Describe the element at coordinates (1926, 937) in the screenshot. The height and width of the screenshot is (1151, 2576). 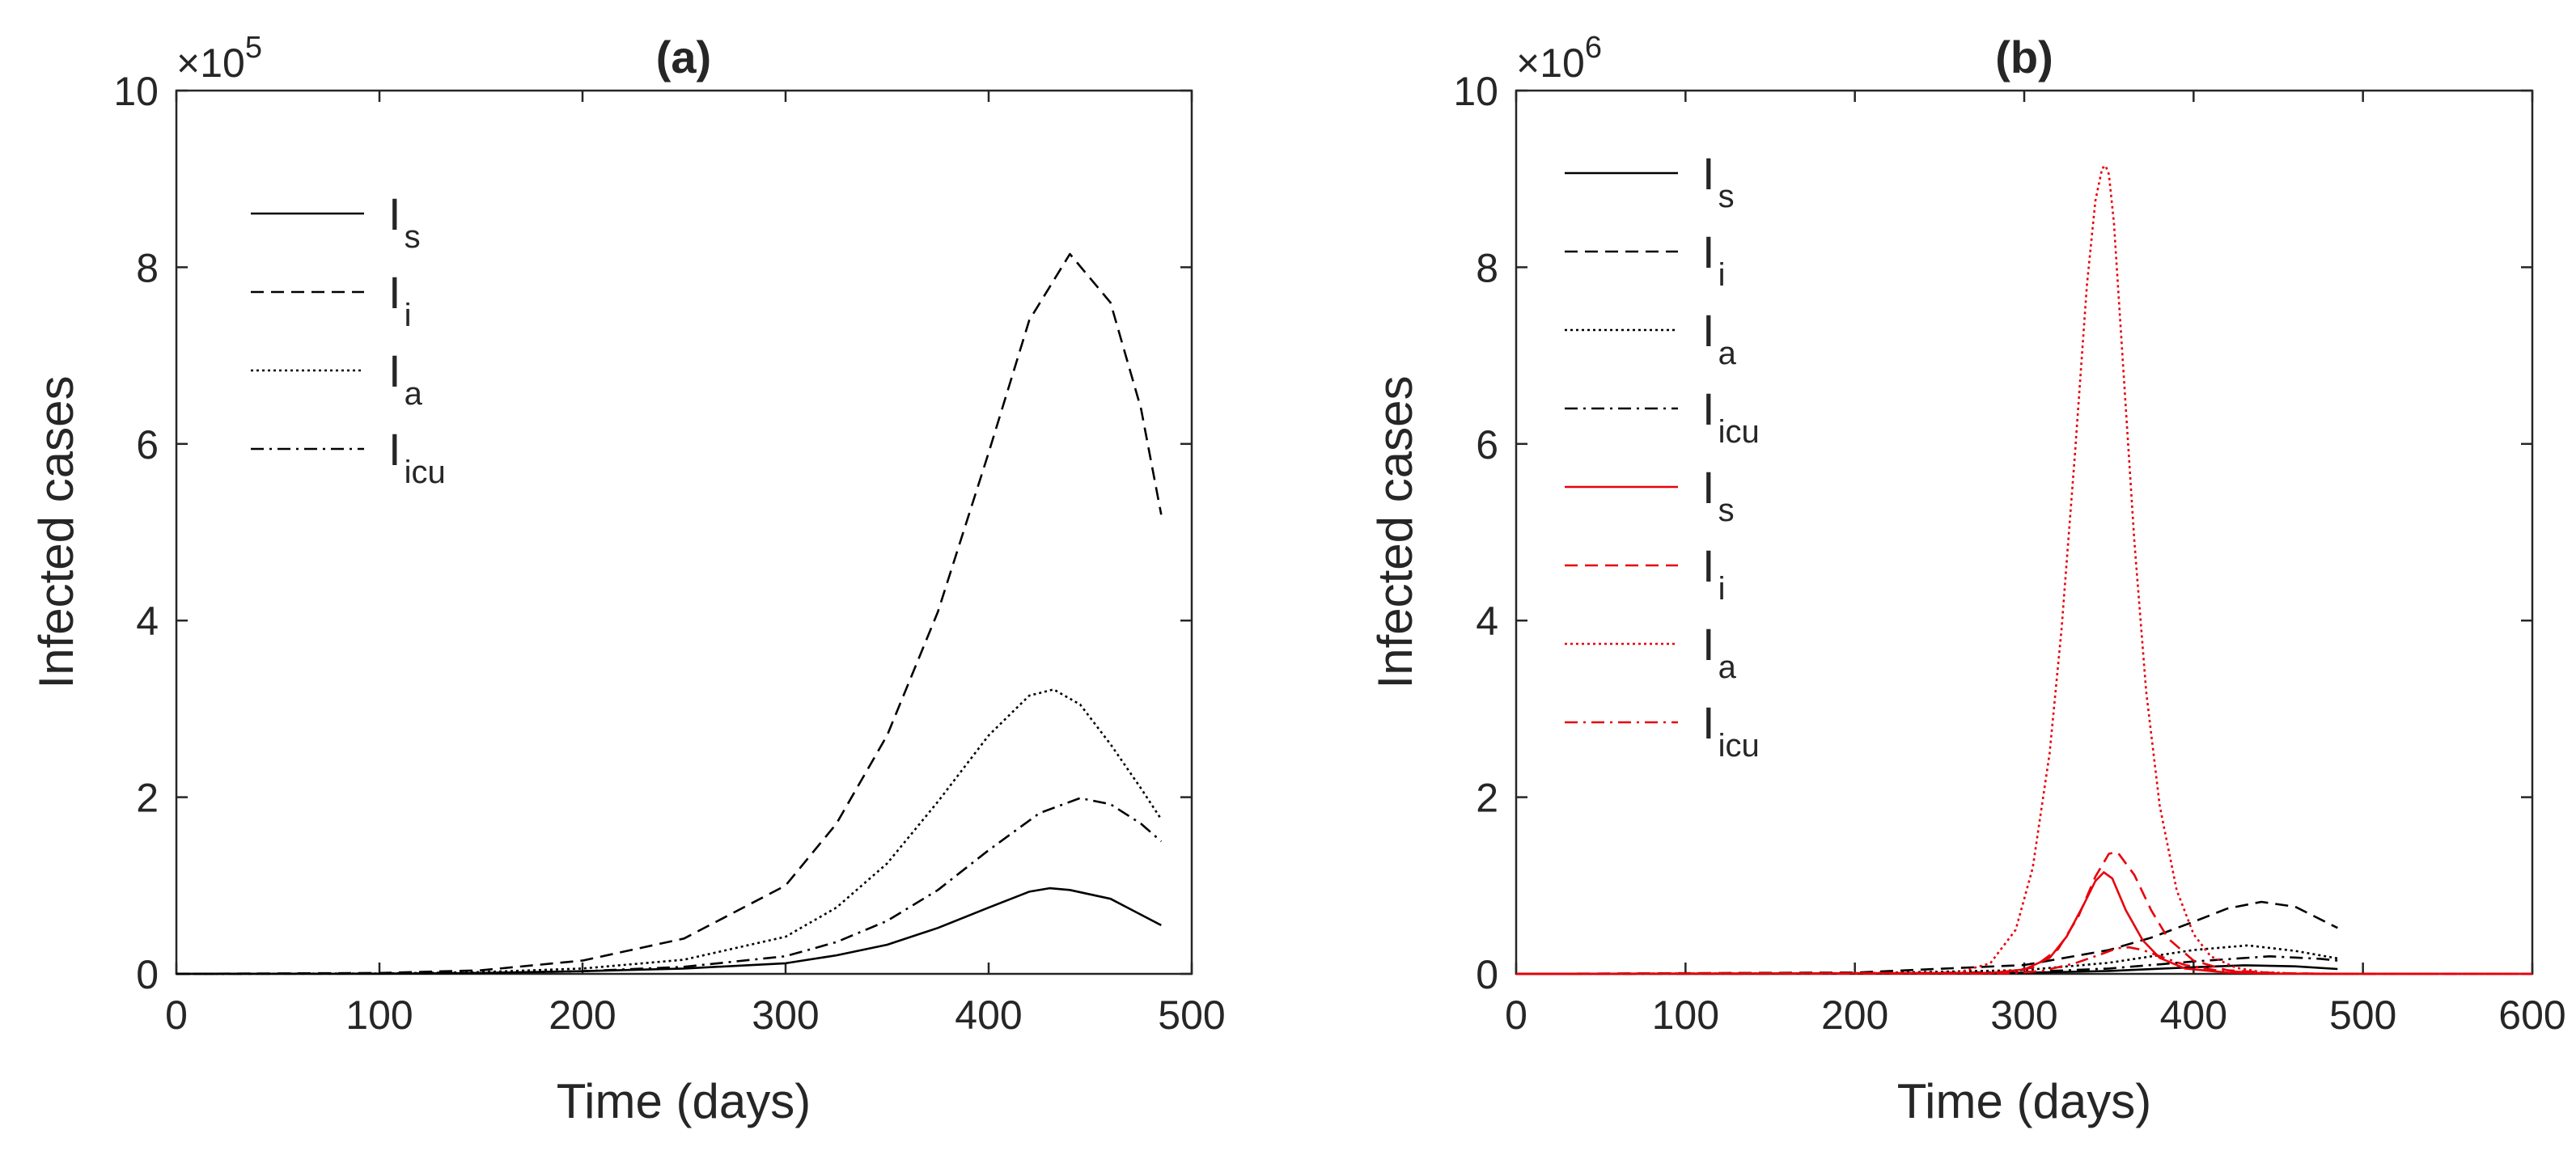
I see `series-line-i` at that location.